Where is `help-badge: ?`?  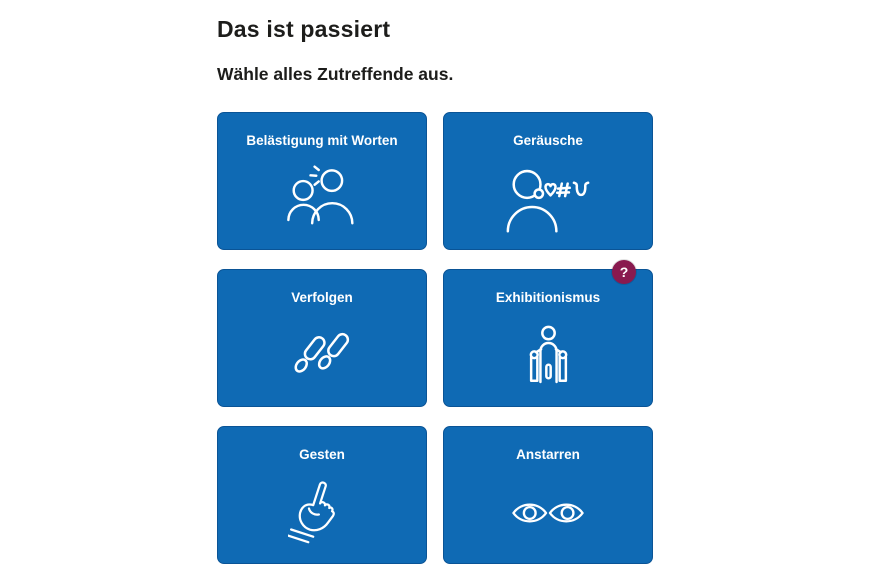 help-badge: ? is located at coordinates (624, 272).